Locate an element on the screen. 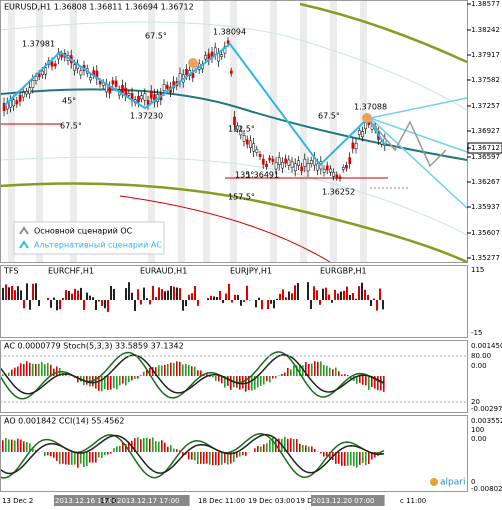  price-label: 1.37582 is located at coordinates (485, 80).